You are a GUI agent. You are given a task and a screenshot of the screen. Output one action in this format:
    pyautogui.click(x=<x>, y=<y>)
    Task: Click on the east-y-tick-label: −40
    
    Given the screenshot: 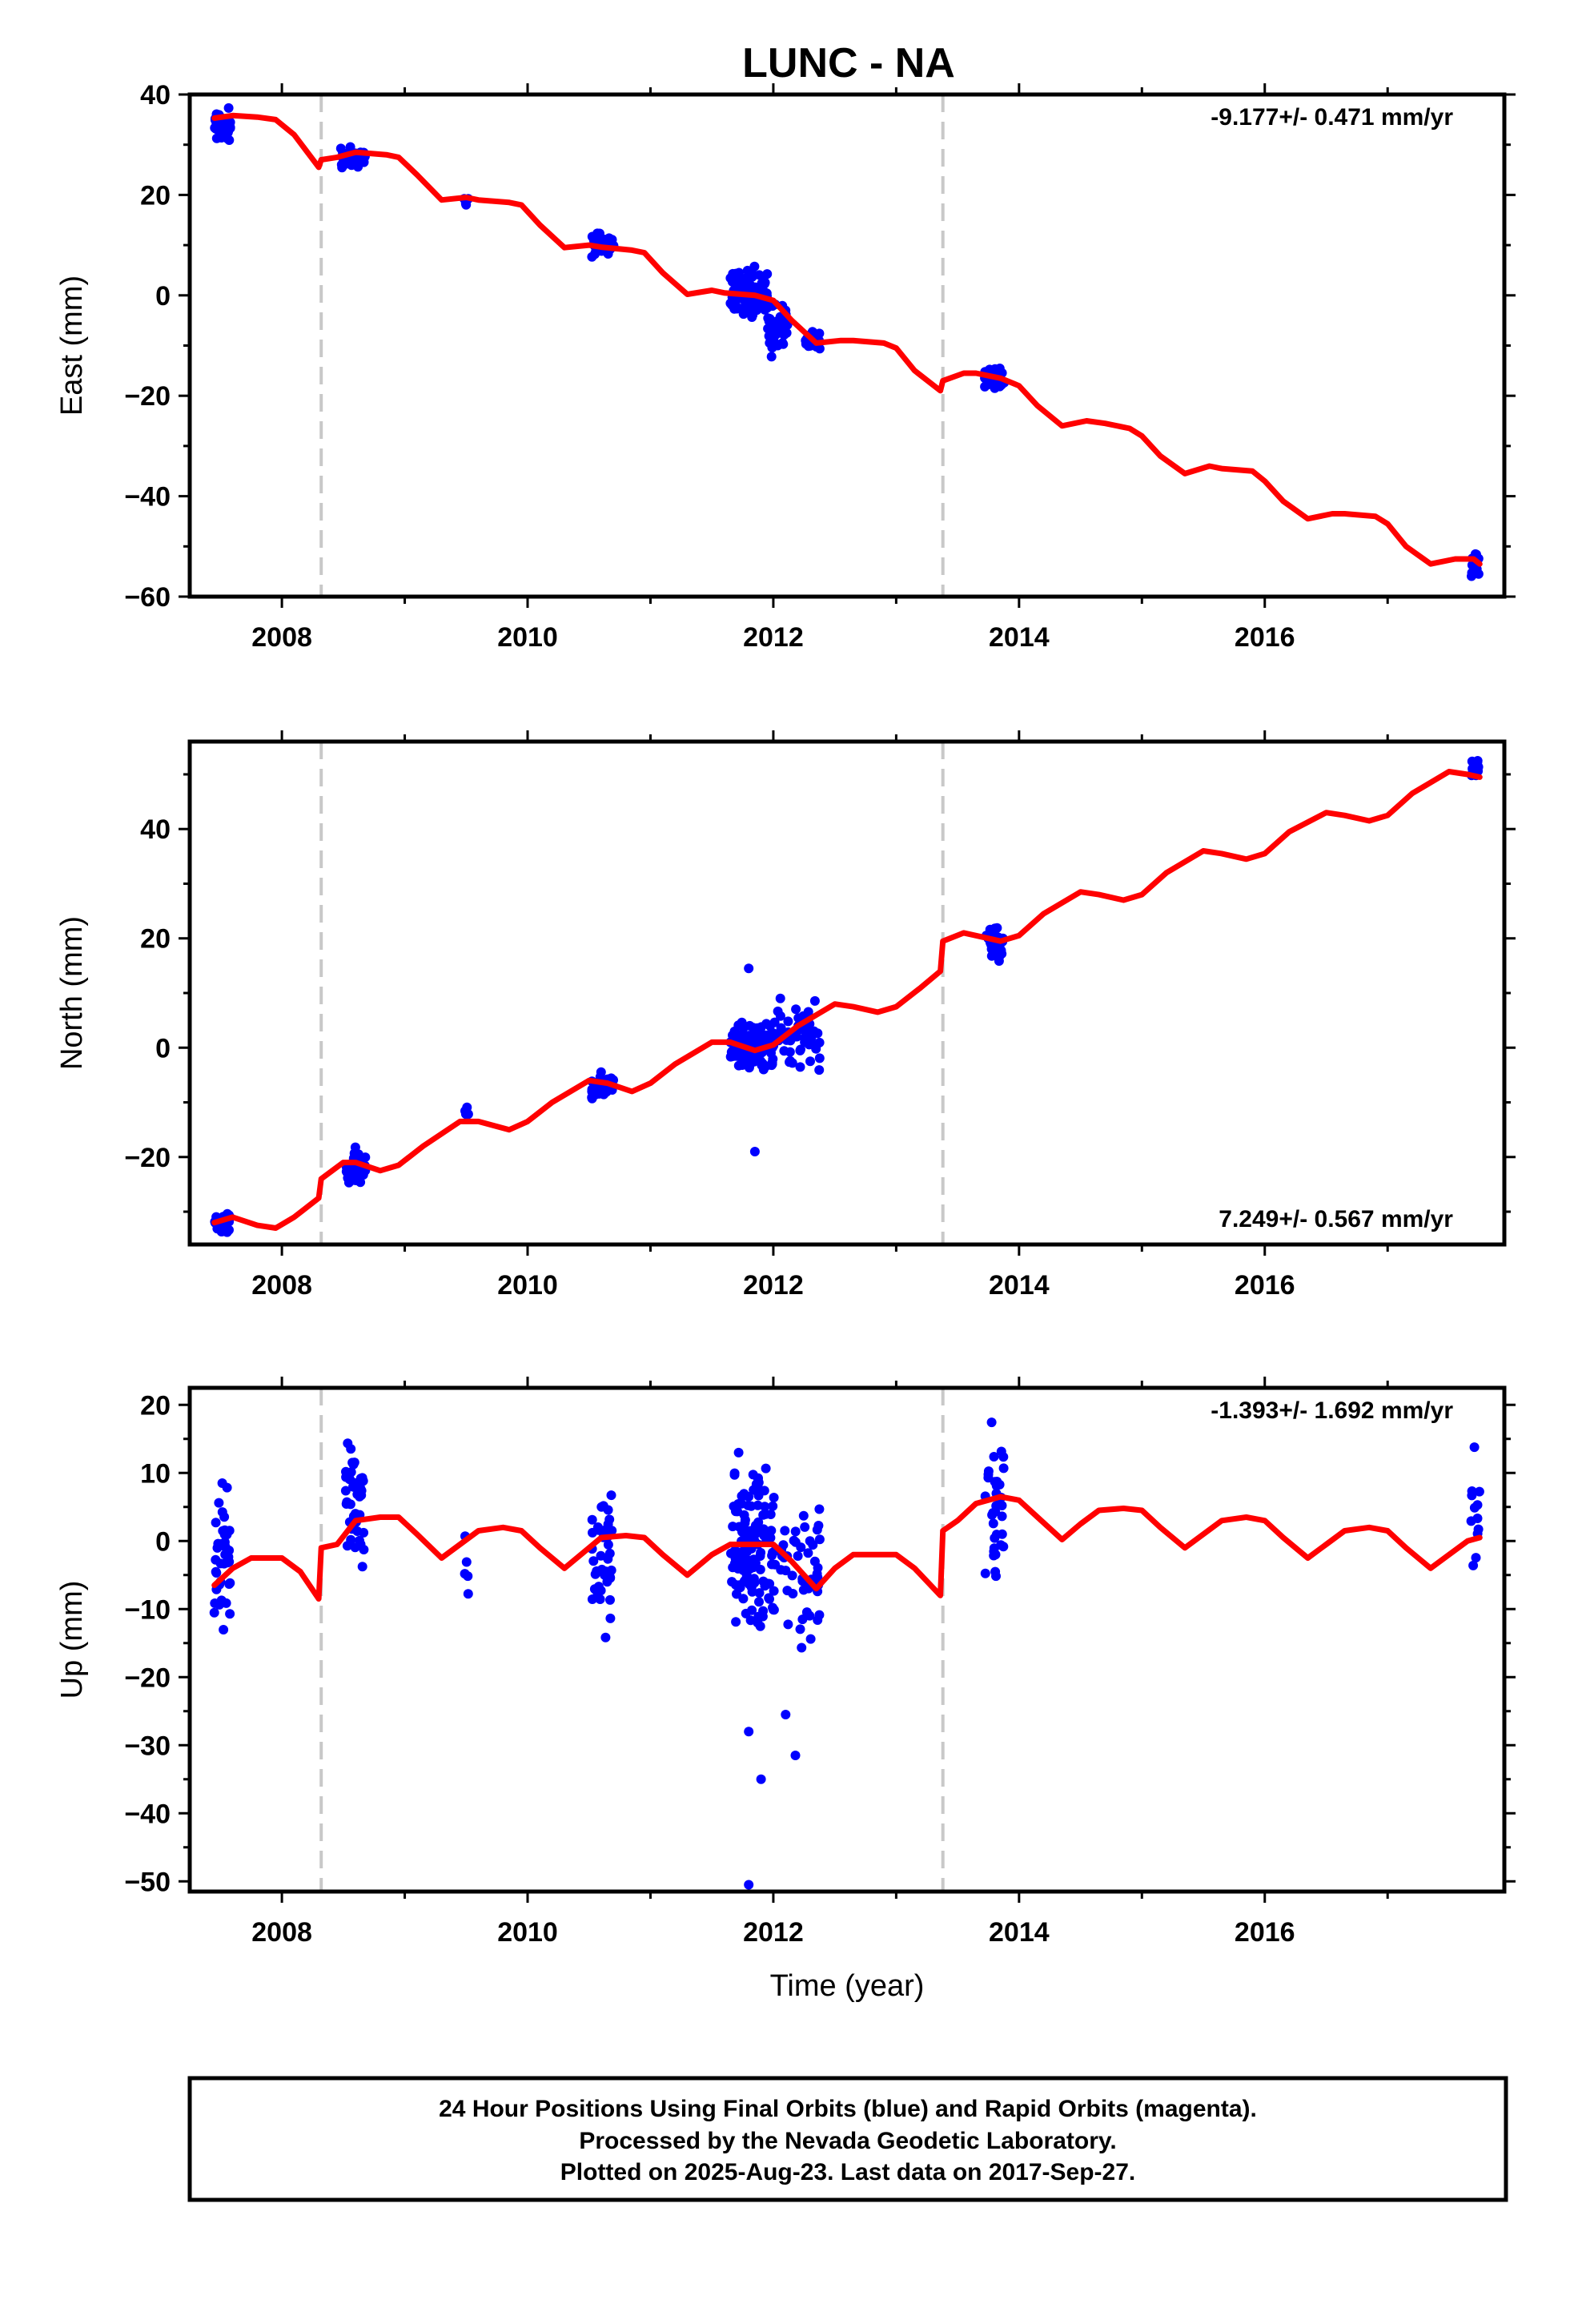 What is the action you would take?
    pyautogui.click(x=147, y=497)
    